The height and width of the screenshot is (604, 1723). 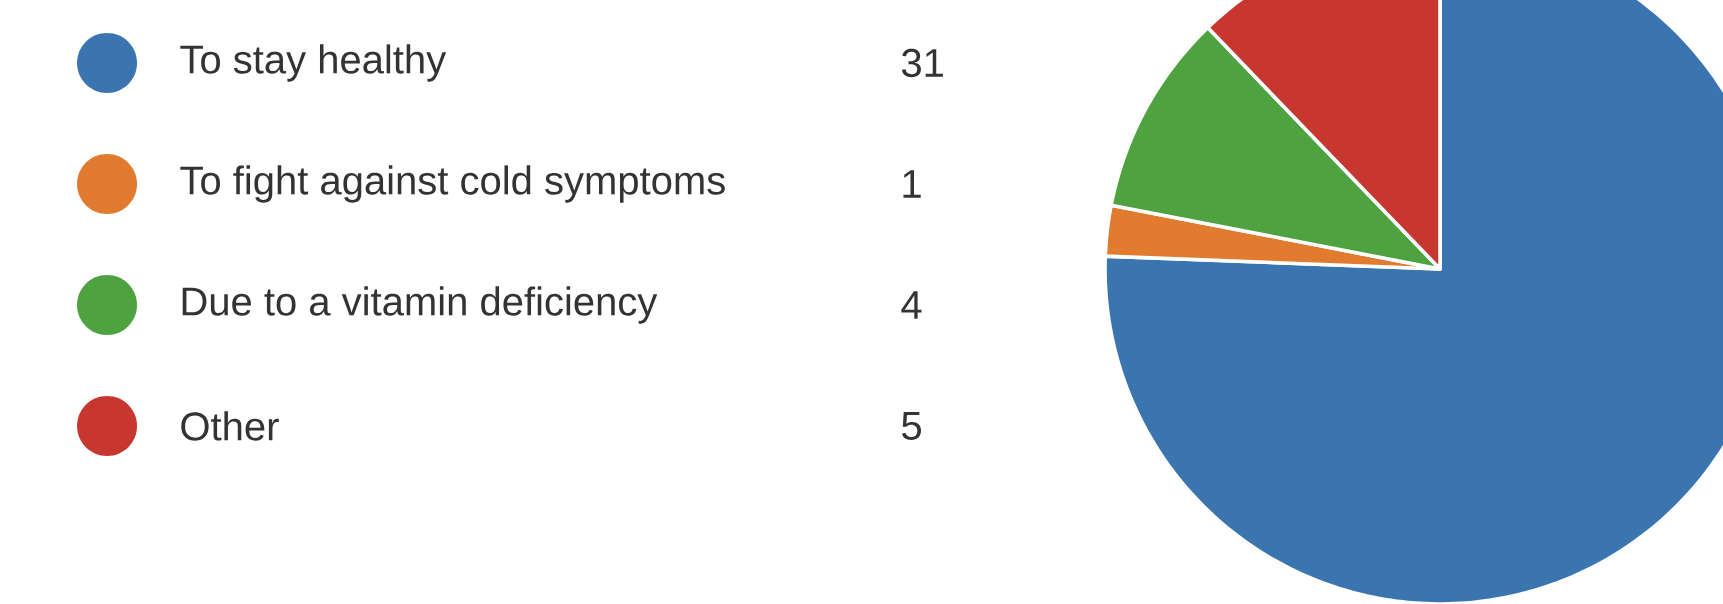 What do you see at coordinates (420, 305) in the screenshot?
I see `legend-label: Due to a vitamin deficiency` at bounding box center [420, 305].